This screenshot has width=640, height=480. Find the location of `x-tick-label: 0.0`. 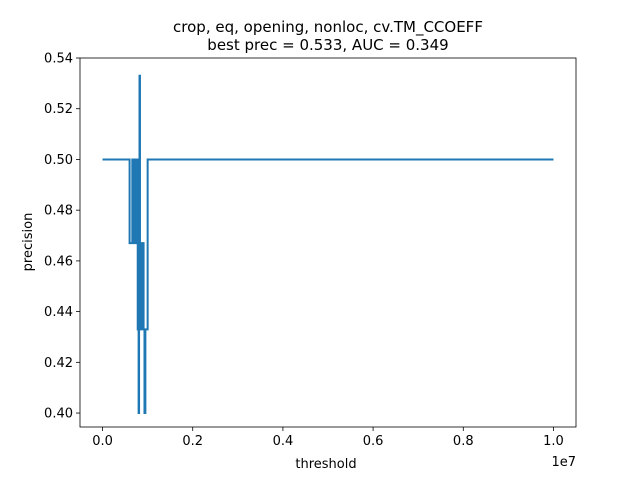

x-tick-label: 0.0 is located at coordinates (102, 441).